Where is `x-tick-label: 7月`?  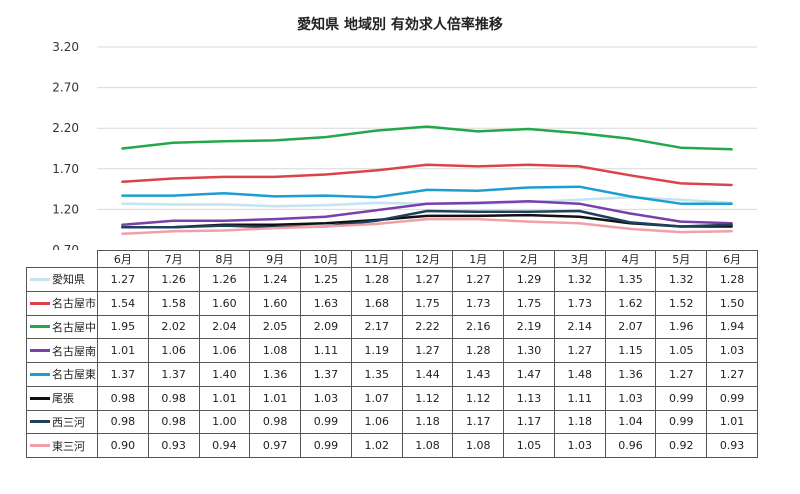 x-tick-label: 7月 is located at coordinates (173, 259).